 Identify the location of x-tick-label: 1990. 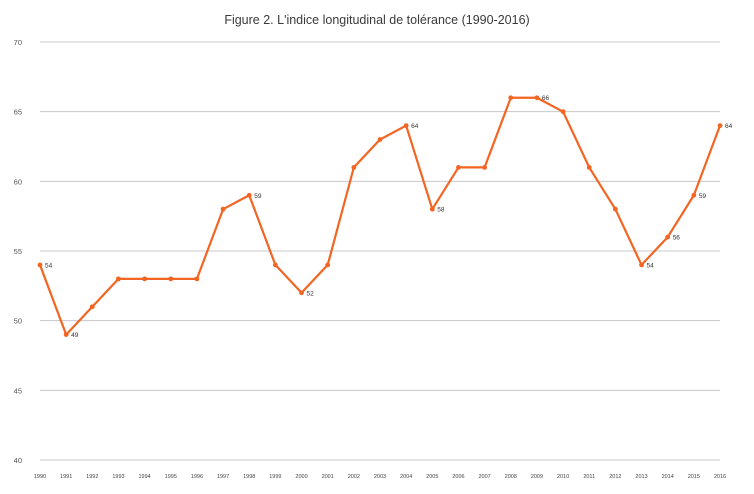
(40, 477).